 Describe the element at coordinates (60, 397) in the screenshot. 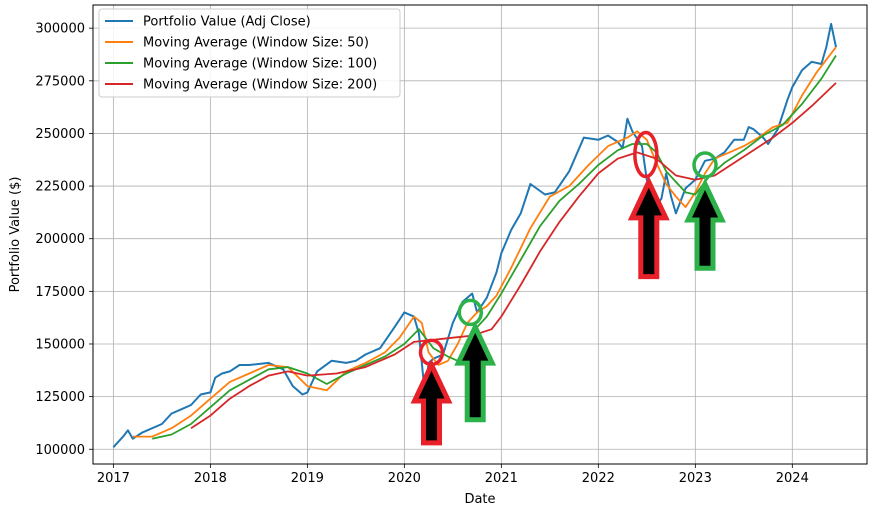

I see `y-tick-label: 125000` at that location.